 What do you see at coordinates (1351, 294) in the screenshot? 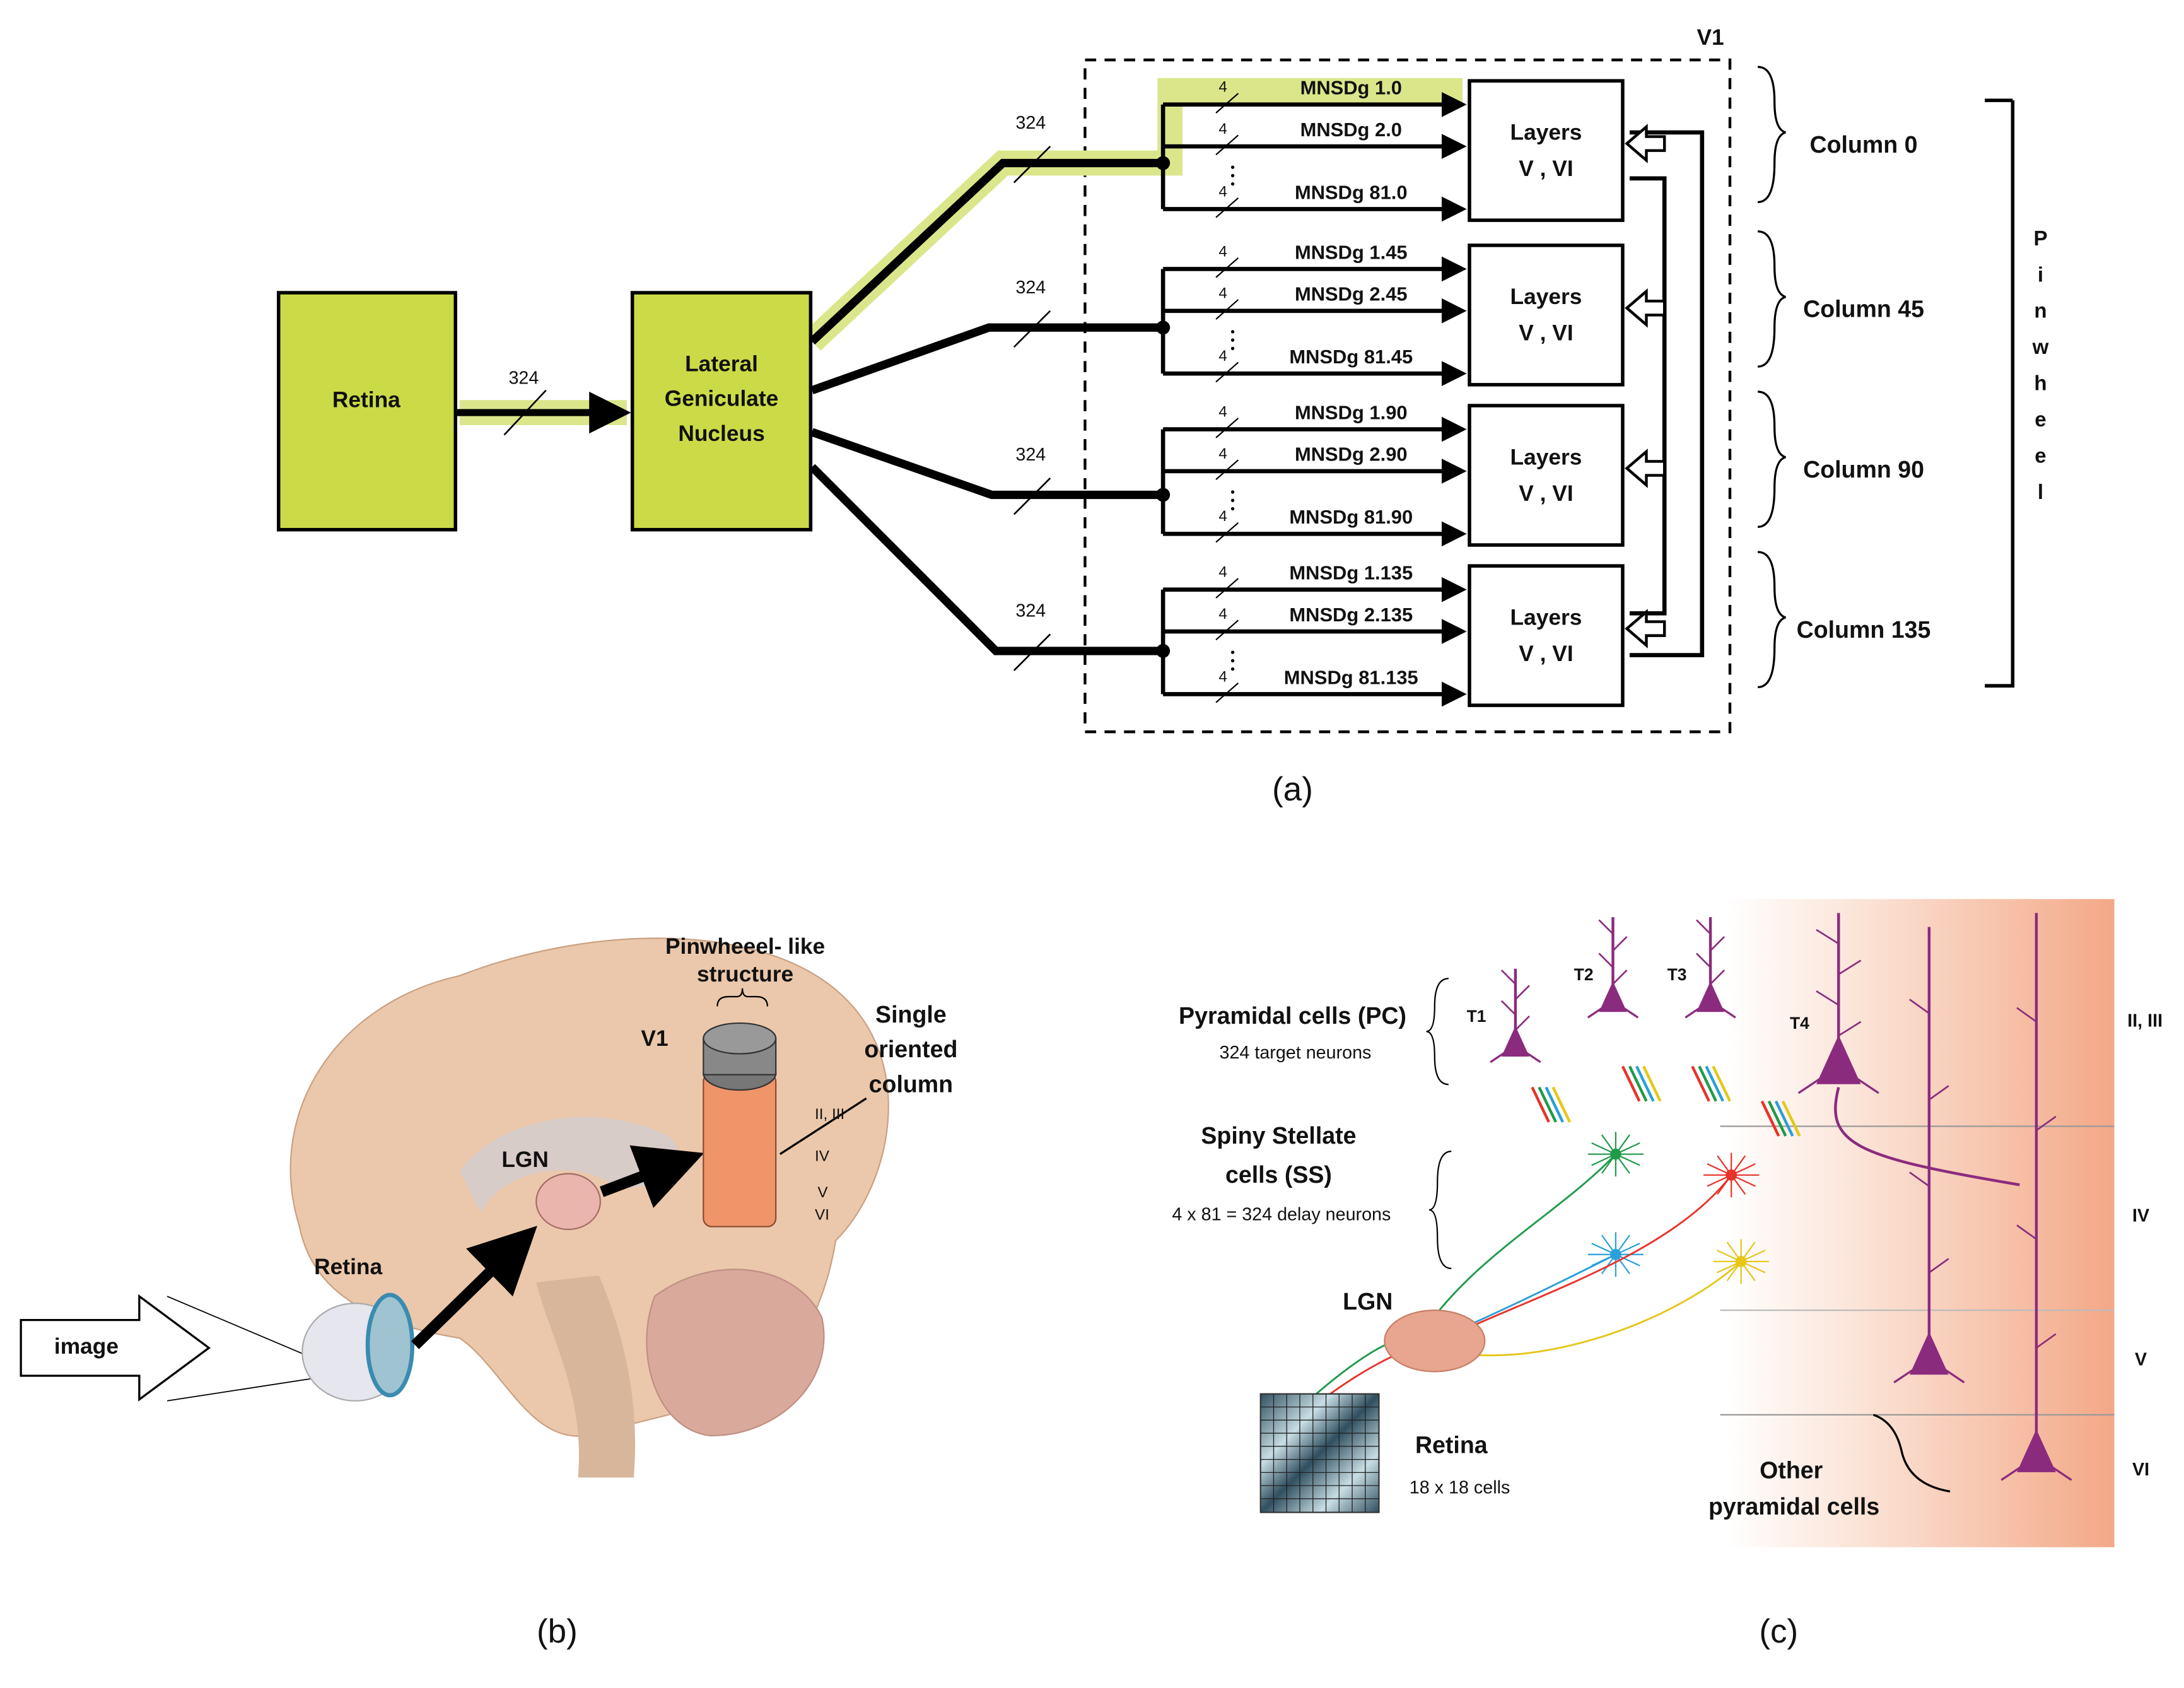
I see `input-label: MNSDg 2.45` at bounding box center [1351, 294].